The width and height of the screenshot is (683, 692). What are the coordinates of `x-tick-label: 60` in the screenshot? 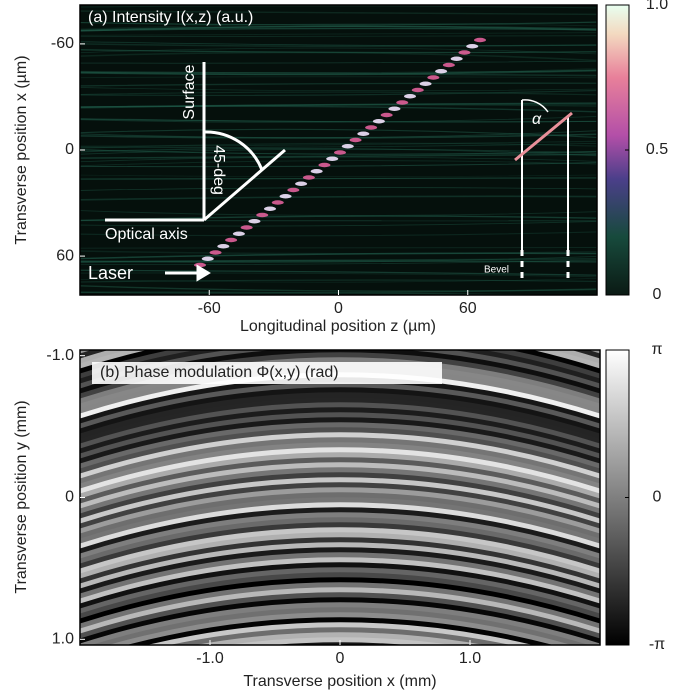 It's located at (468, 308).